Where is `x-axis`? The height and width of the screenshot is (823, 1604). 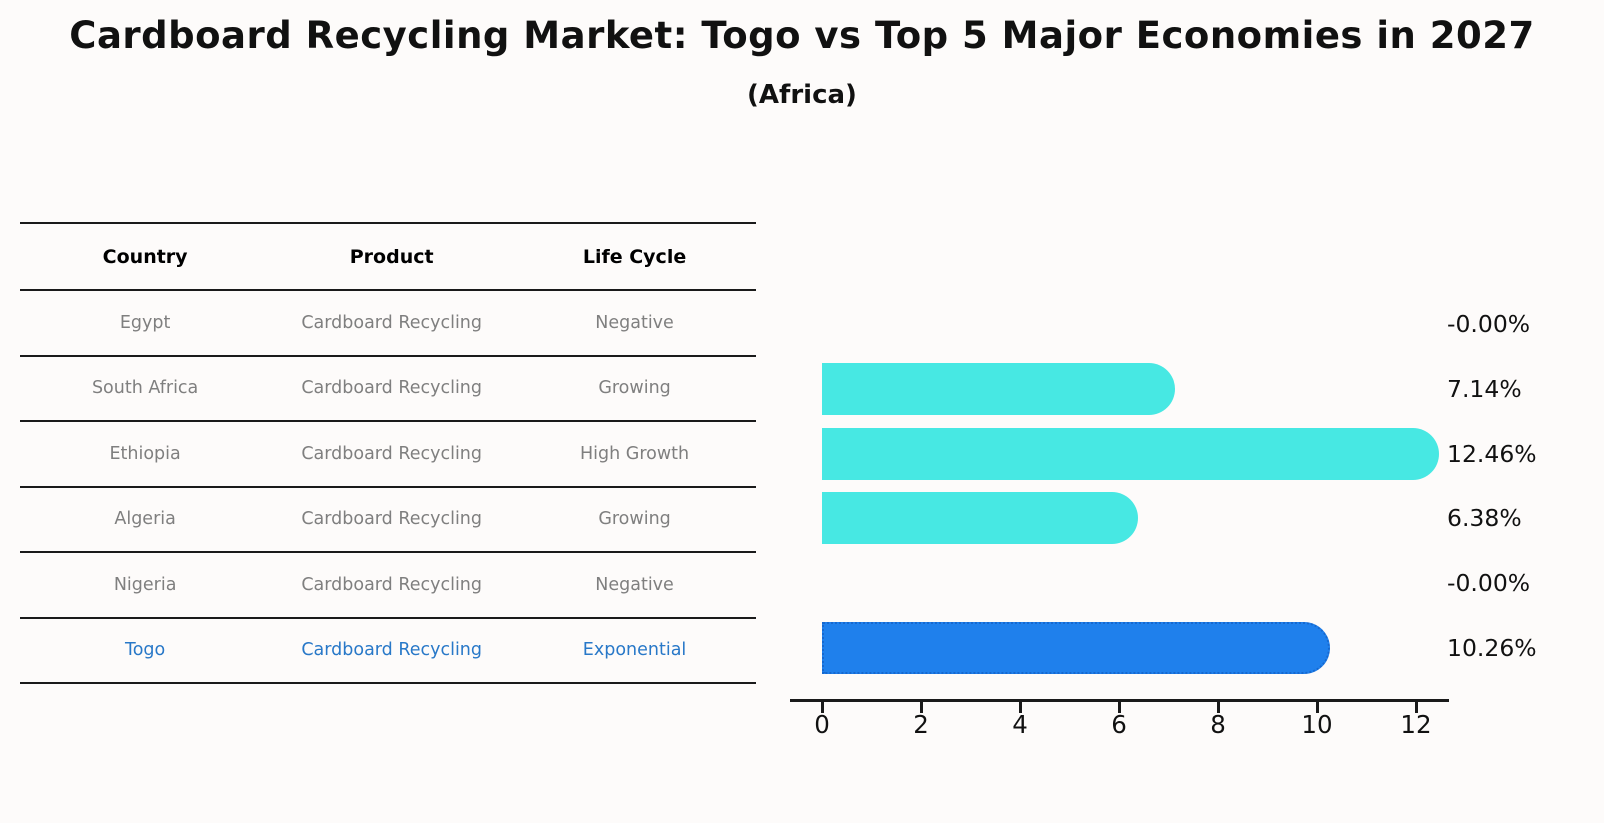 x-axis is located at coordinates (1119, 700).